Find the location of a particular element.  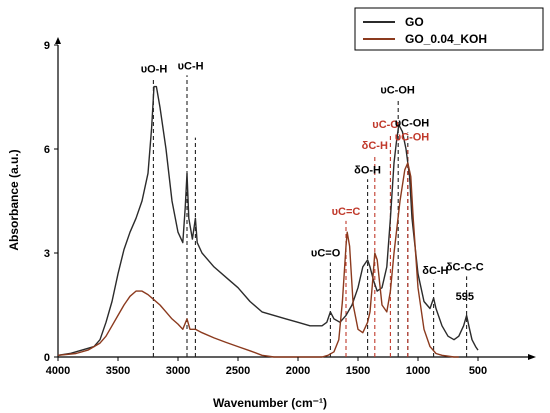

peak-annotation: 595 is located at coordinates (465, 297).